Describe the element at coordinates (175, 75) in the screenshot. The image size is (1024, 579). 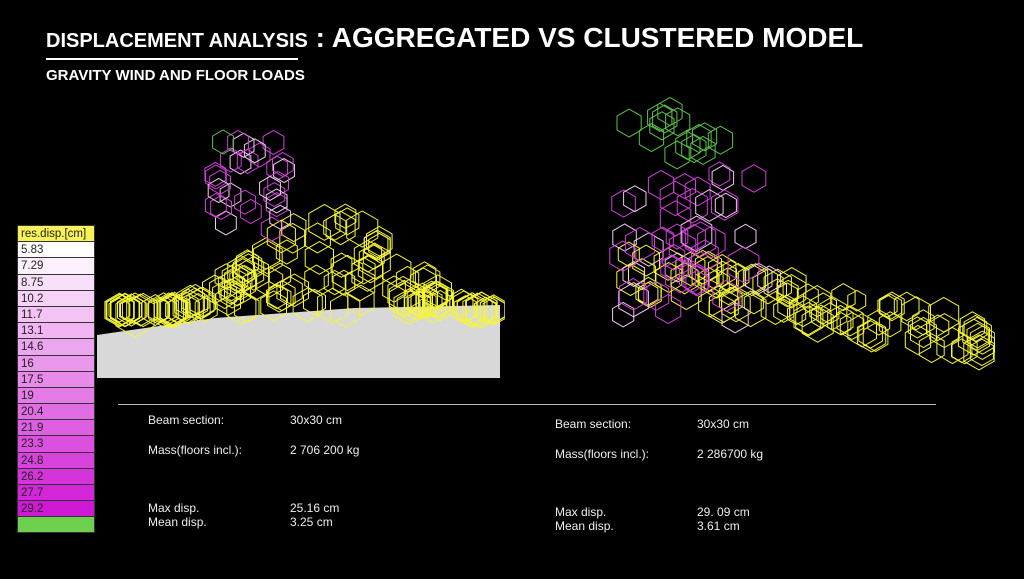
I see `subtitle: GRAVITY WIND AND FLOOR LOADS` at that location.